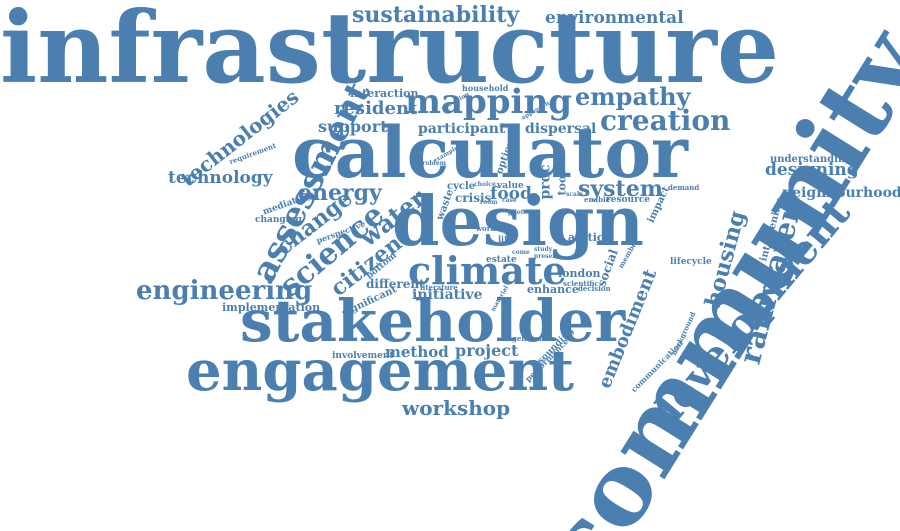 This screenshot has height=531, width=900. Describe the element at coordinates (456, 408) in the screenshot. I see `word-workshop: workshop` at that location.